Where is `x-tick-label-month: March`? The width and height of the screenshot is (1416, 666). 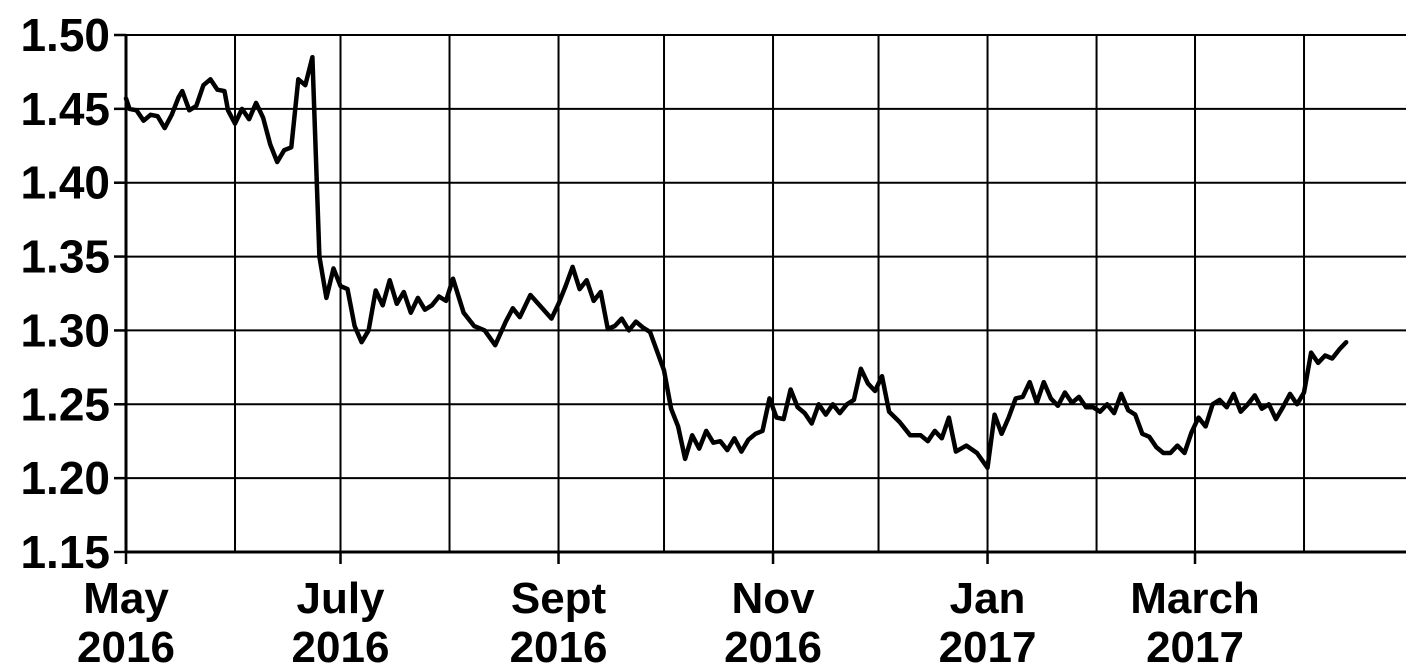
x-tick-label-month: March is located at coordinates (1195, 598).